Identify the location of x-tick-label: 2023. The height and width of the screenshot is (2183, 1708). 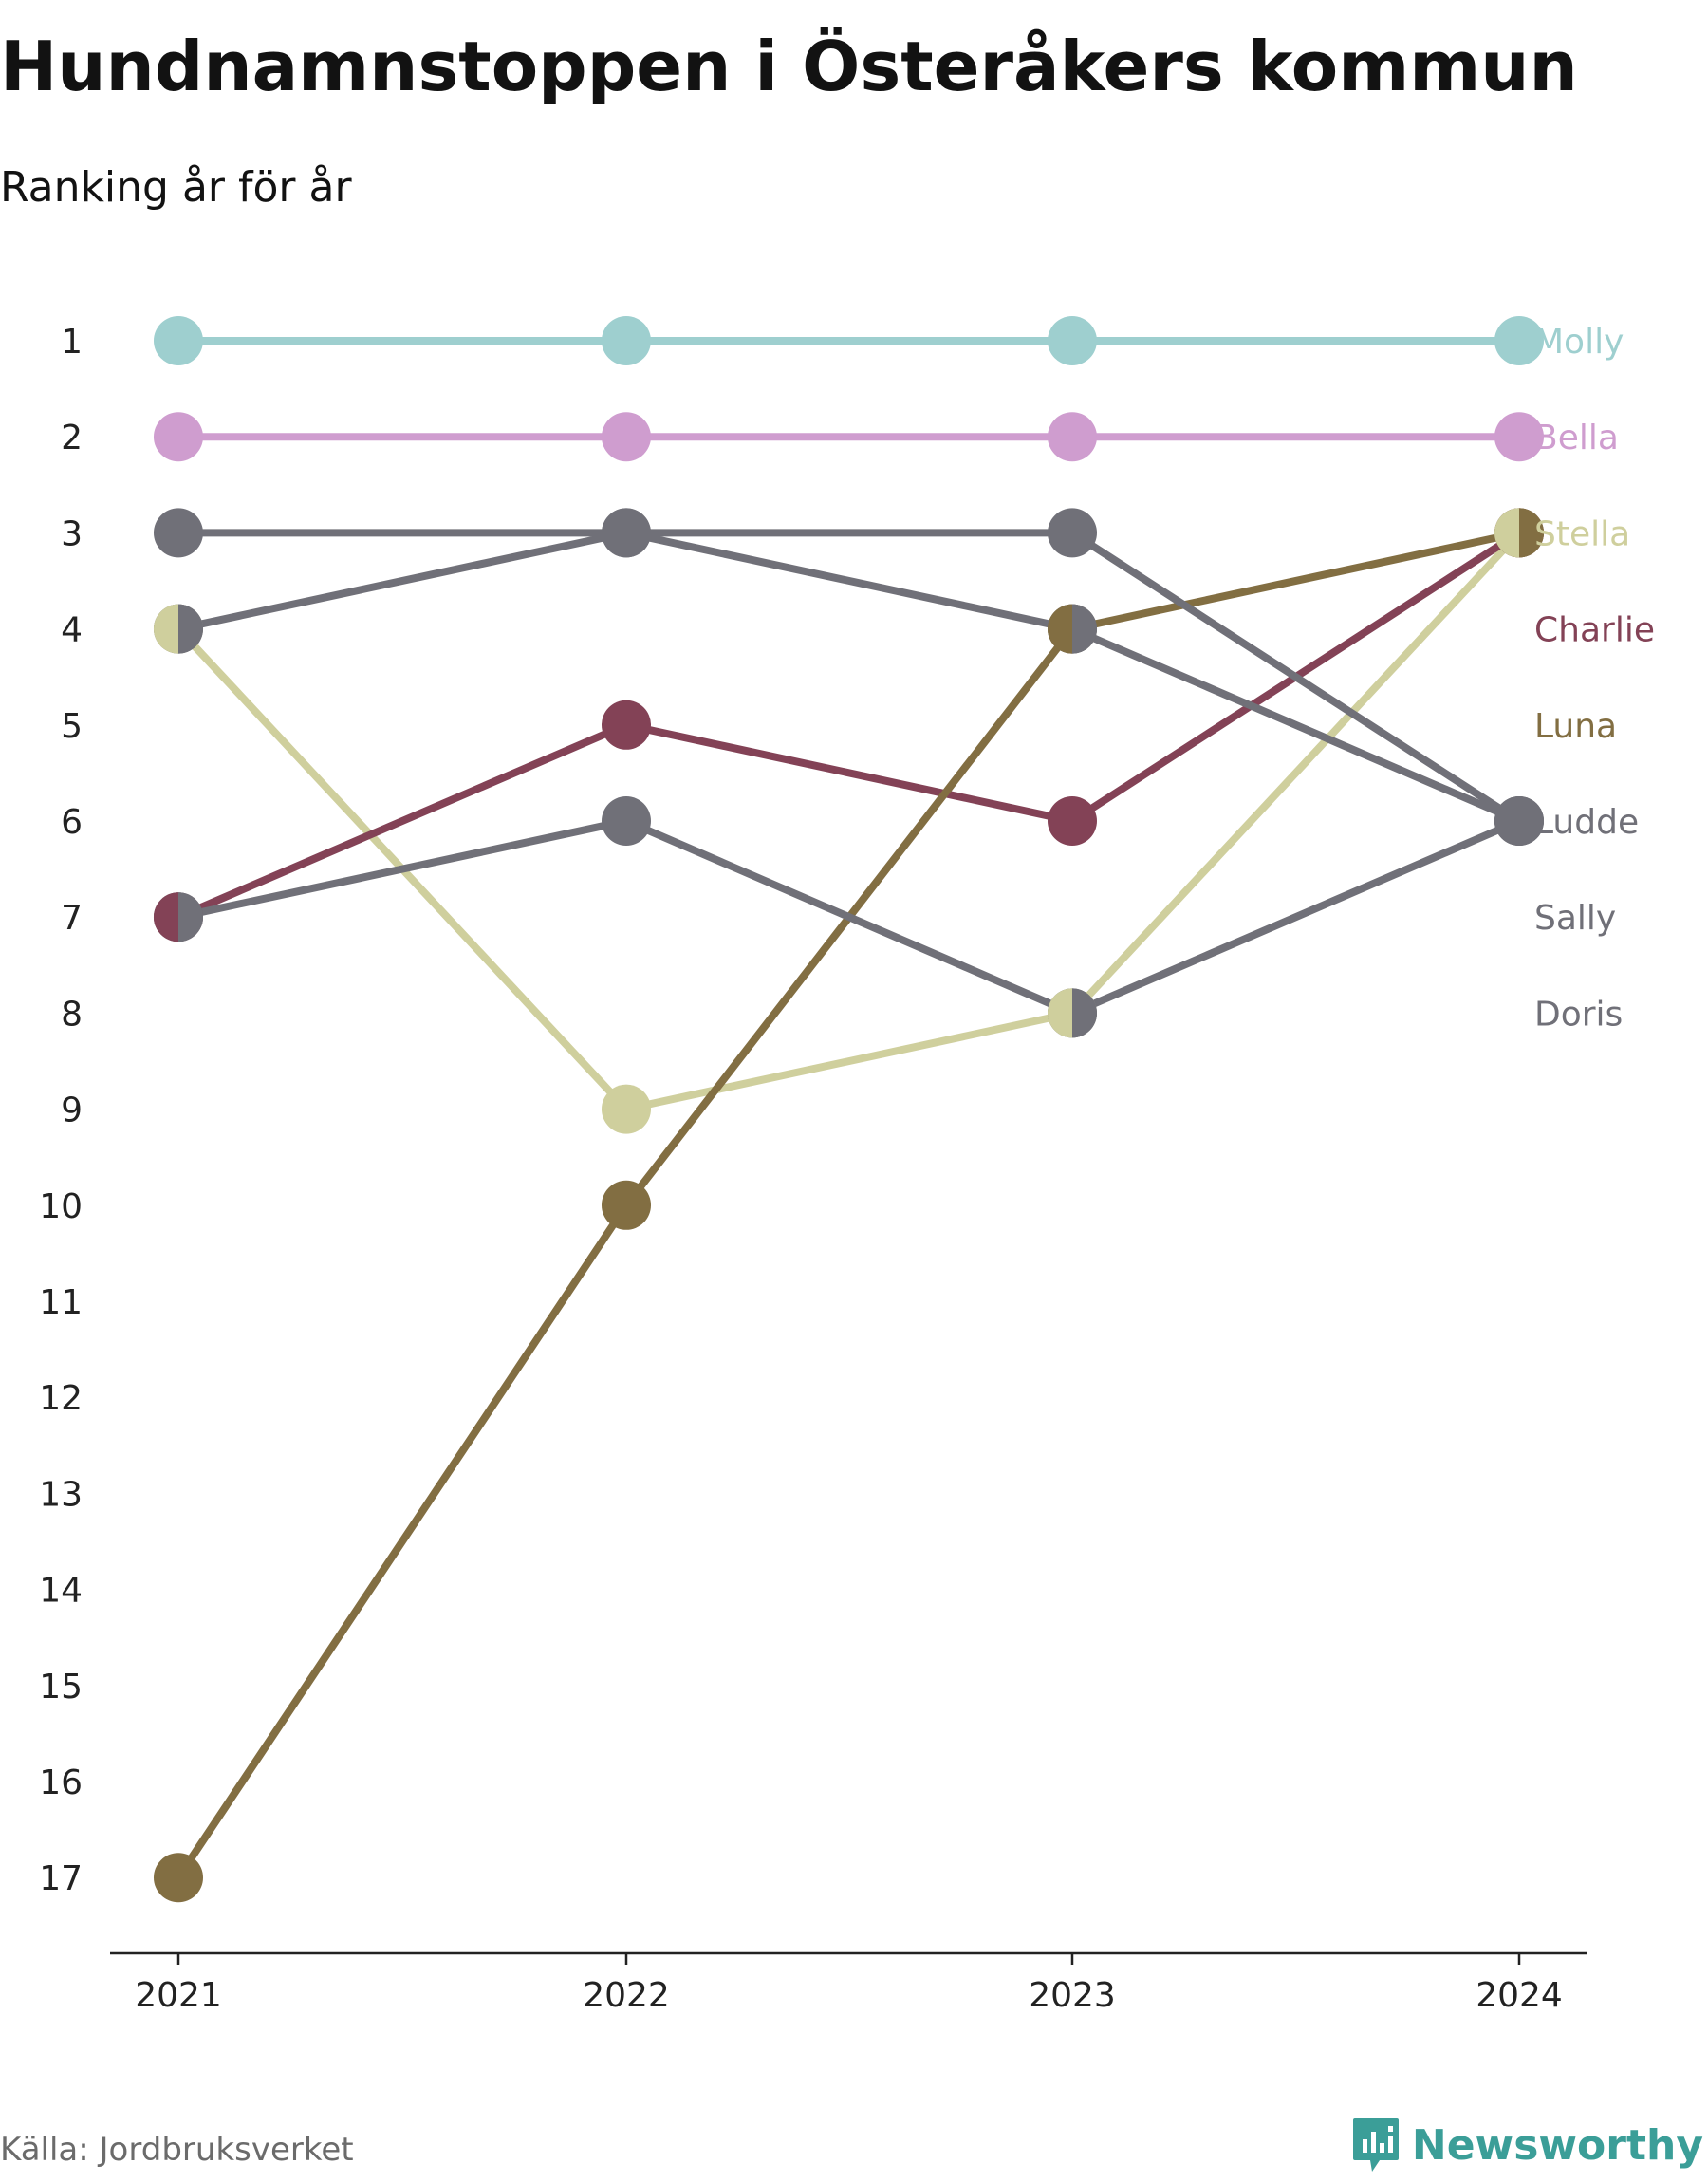
(1073, 1995).